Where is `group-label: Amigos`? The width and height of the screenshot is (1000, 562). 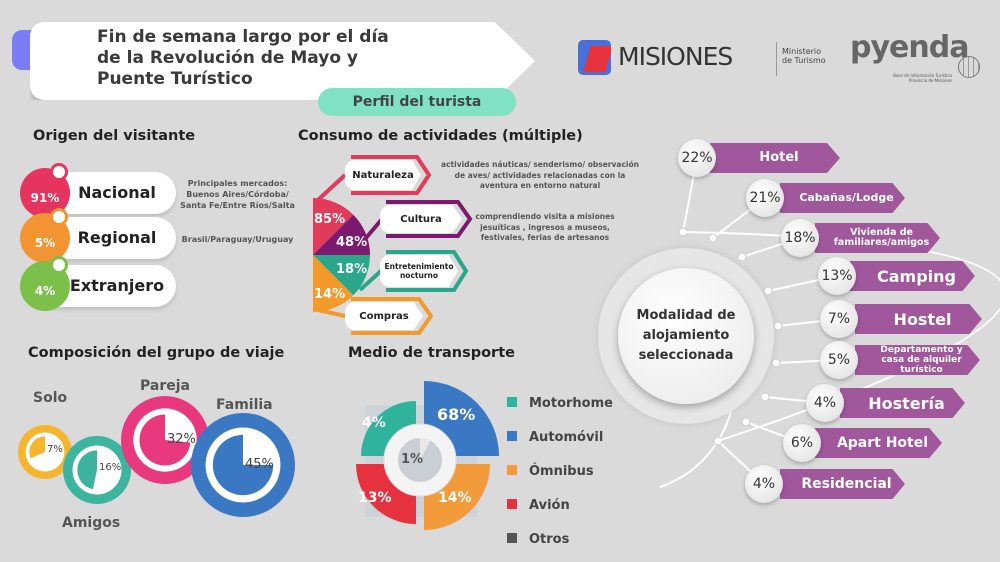
group-label: Amigos is located at coordinates (91, 523).